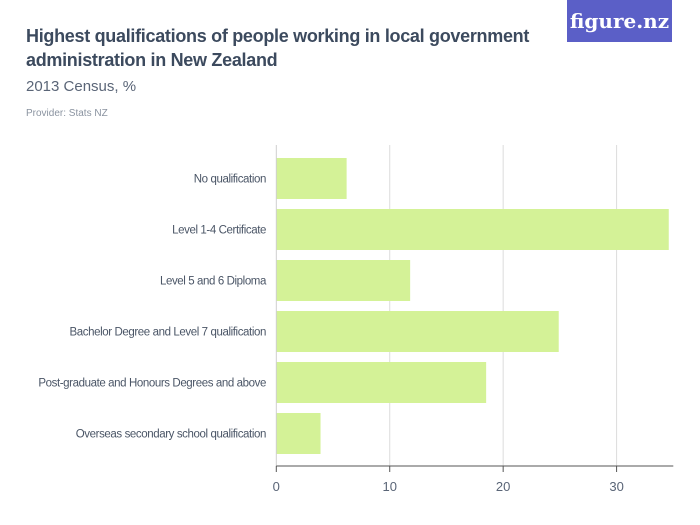 This screenshot has width=700, height=525. Describe the element at coordinates (81, 86) in the screenshot. I see `chart-subtitle: 2013 Census, %` at that location.